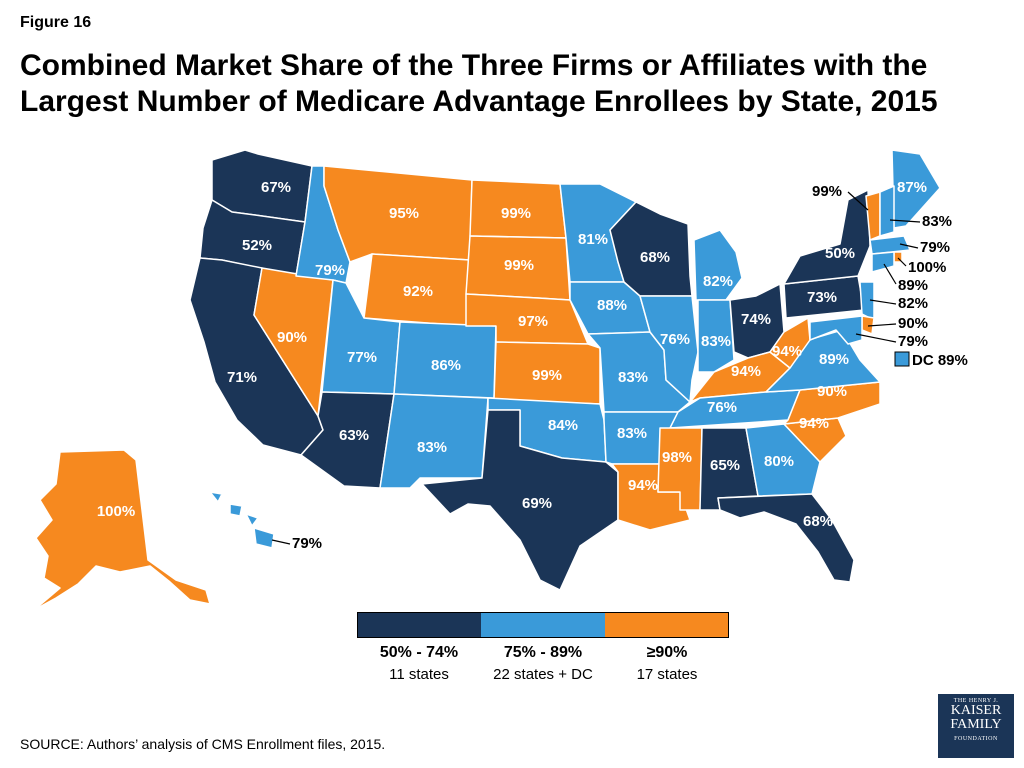 This screenshot has height=768, width=1024. Describe the element at coordinates (779, 461) in the screenshot. I see `state-label-ga: 80%` at that location.